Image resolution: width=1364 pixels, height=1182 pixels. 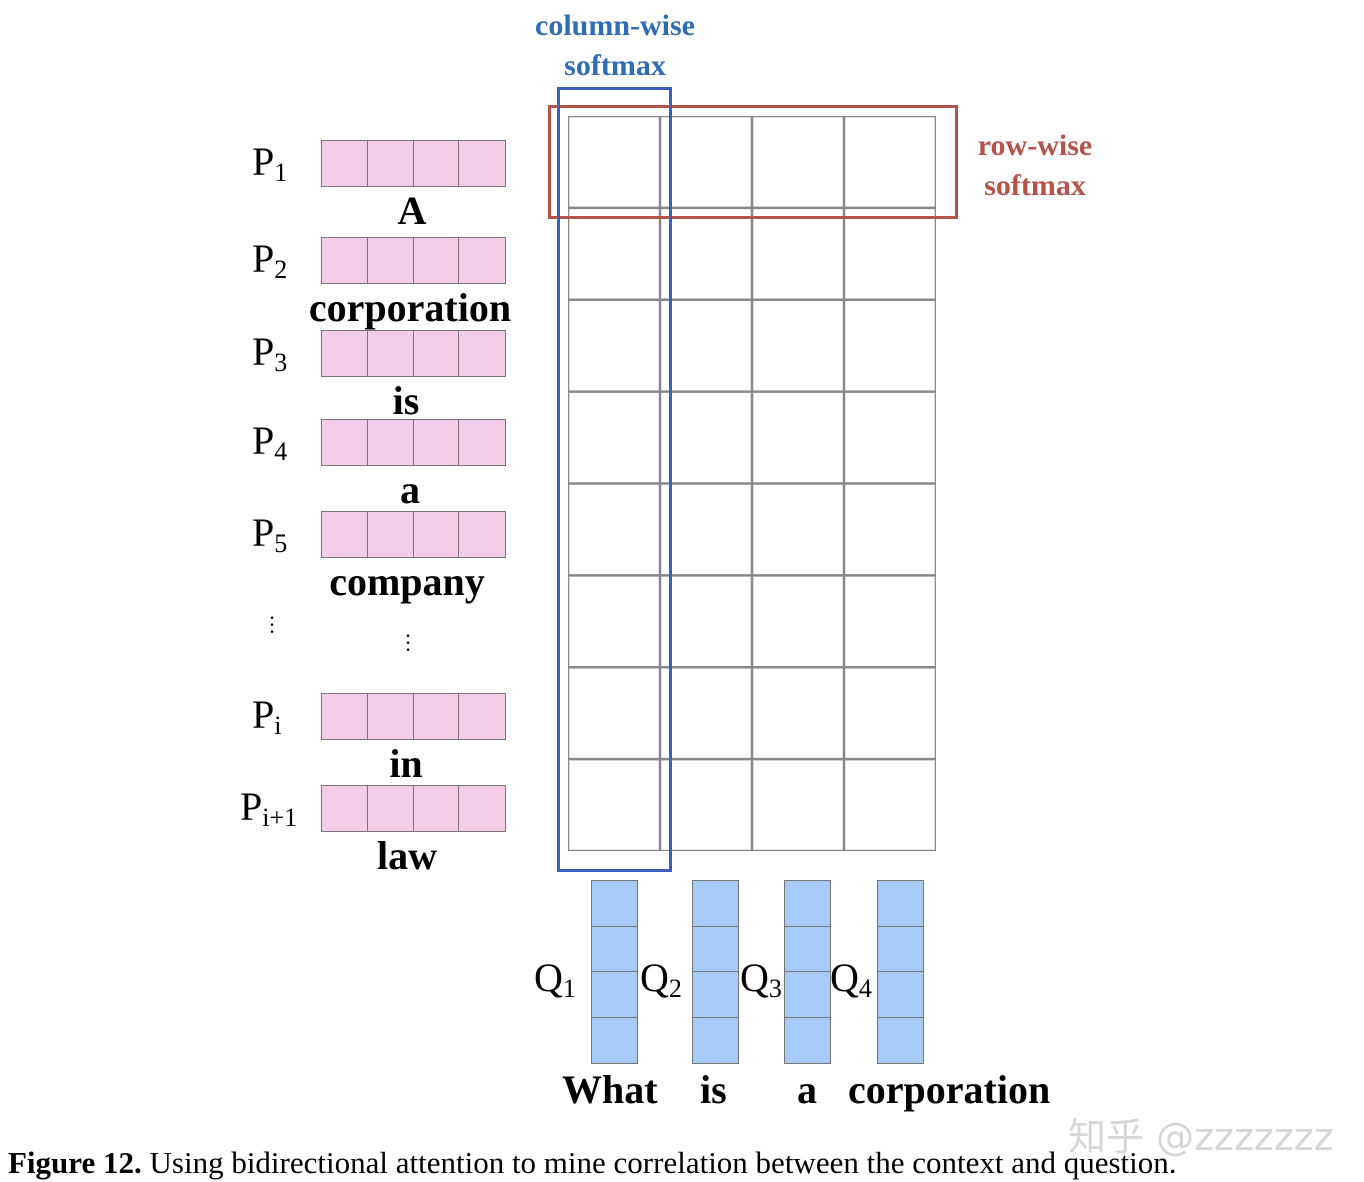 What do you see at coordinates (280, 817) in the screenshot?
I see `label-subscript: i+1` at bounding box center [280, 817].